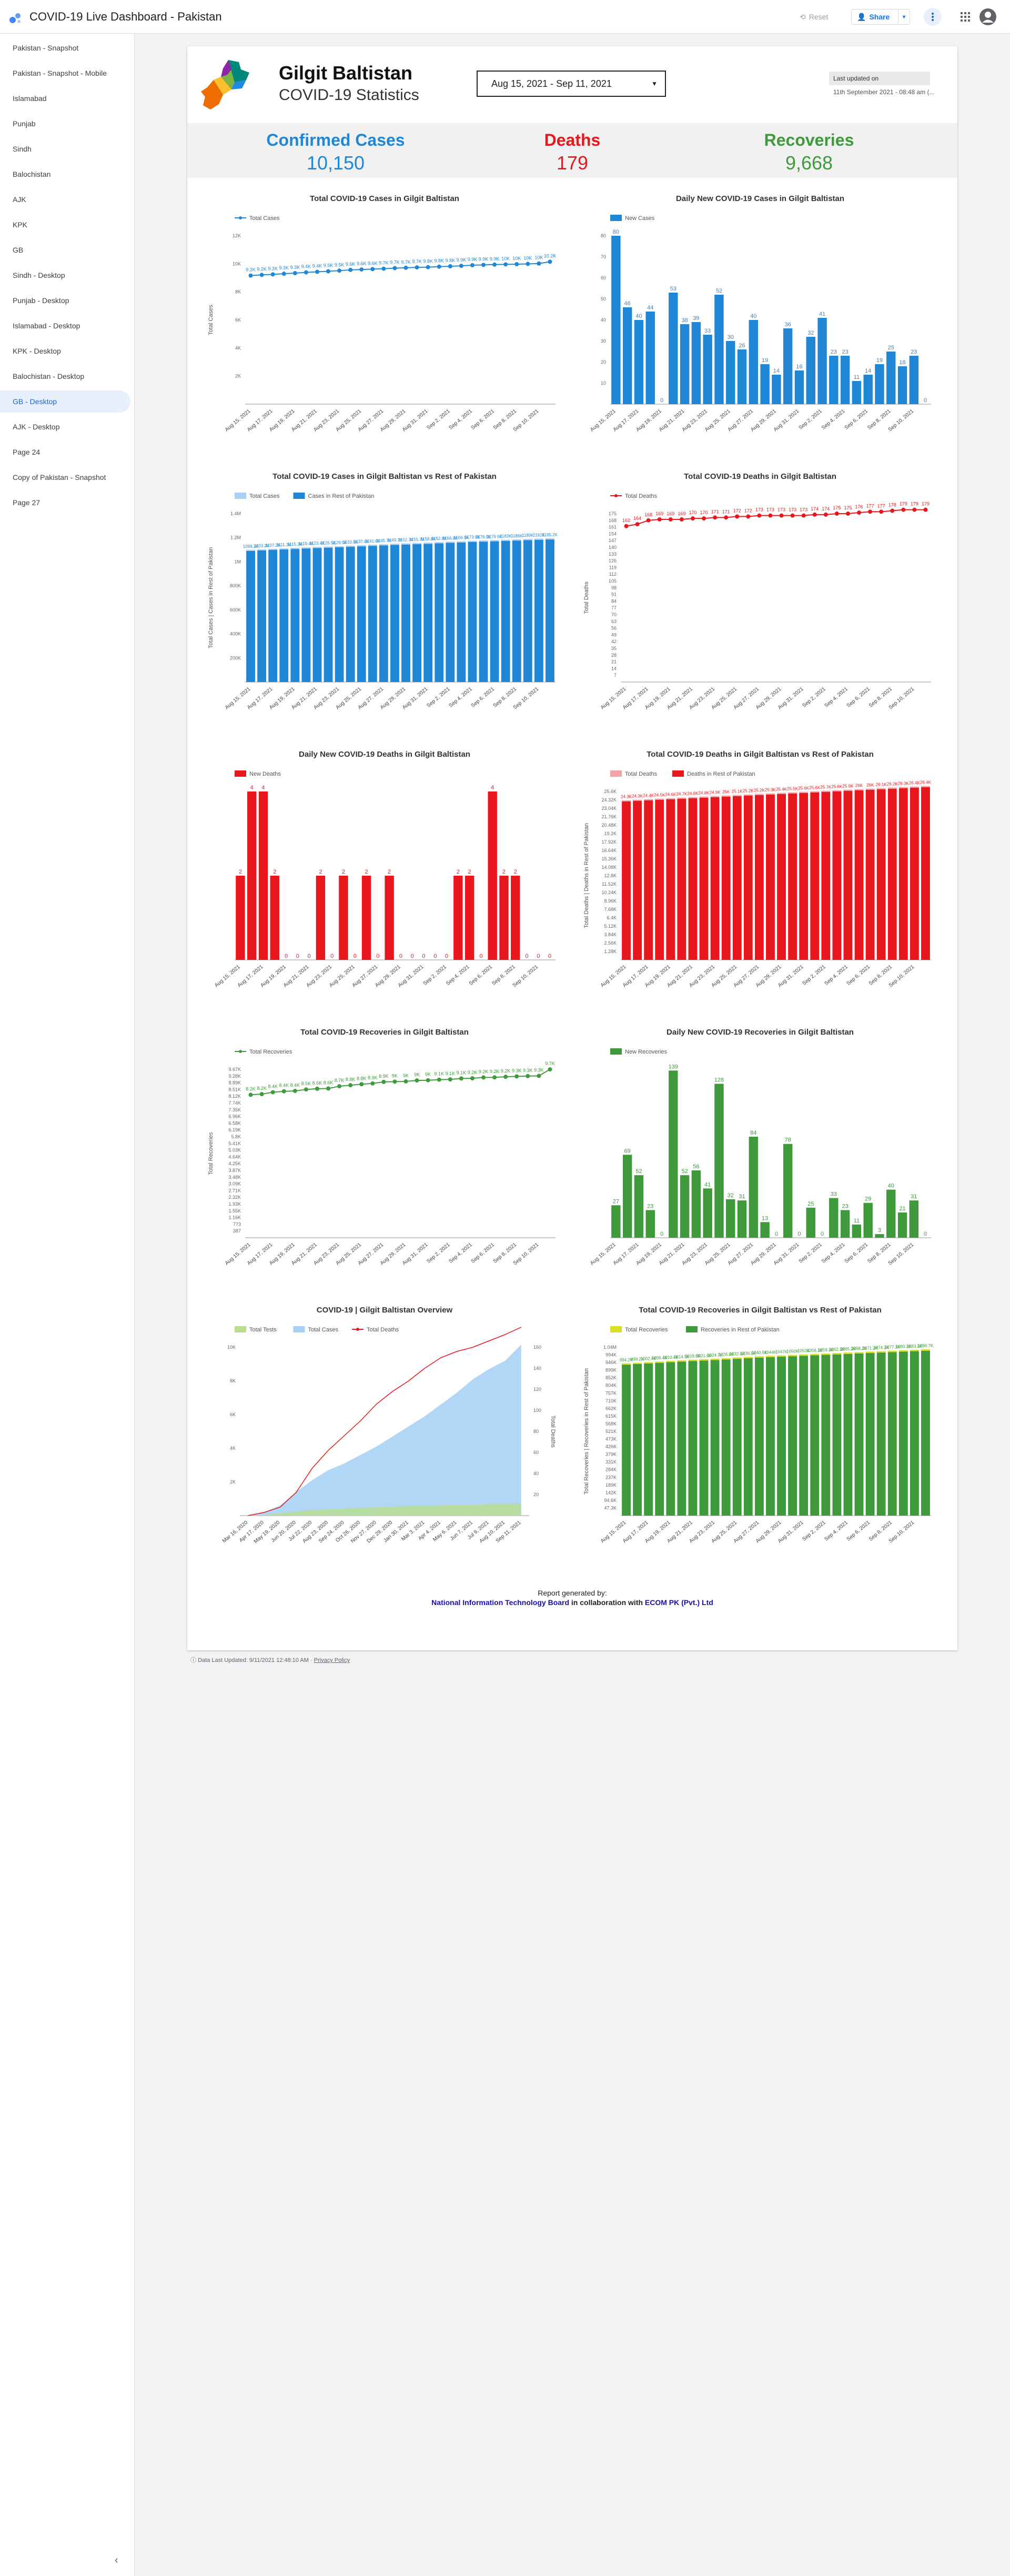 The image size is (1010, 2576). Describe the element at coordinates (660, 1358) in the screenshot. I see `bar-label: 1006.4K` at that location.